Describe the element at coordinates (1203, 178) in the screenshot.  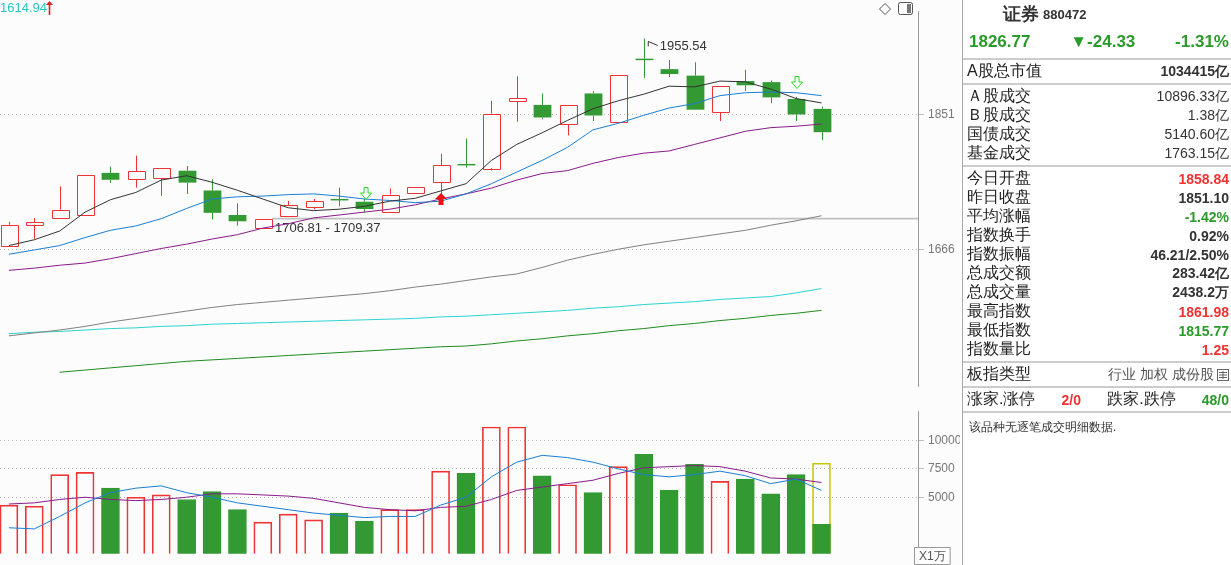
I see `text: 1858.84` at that location.